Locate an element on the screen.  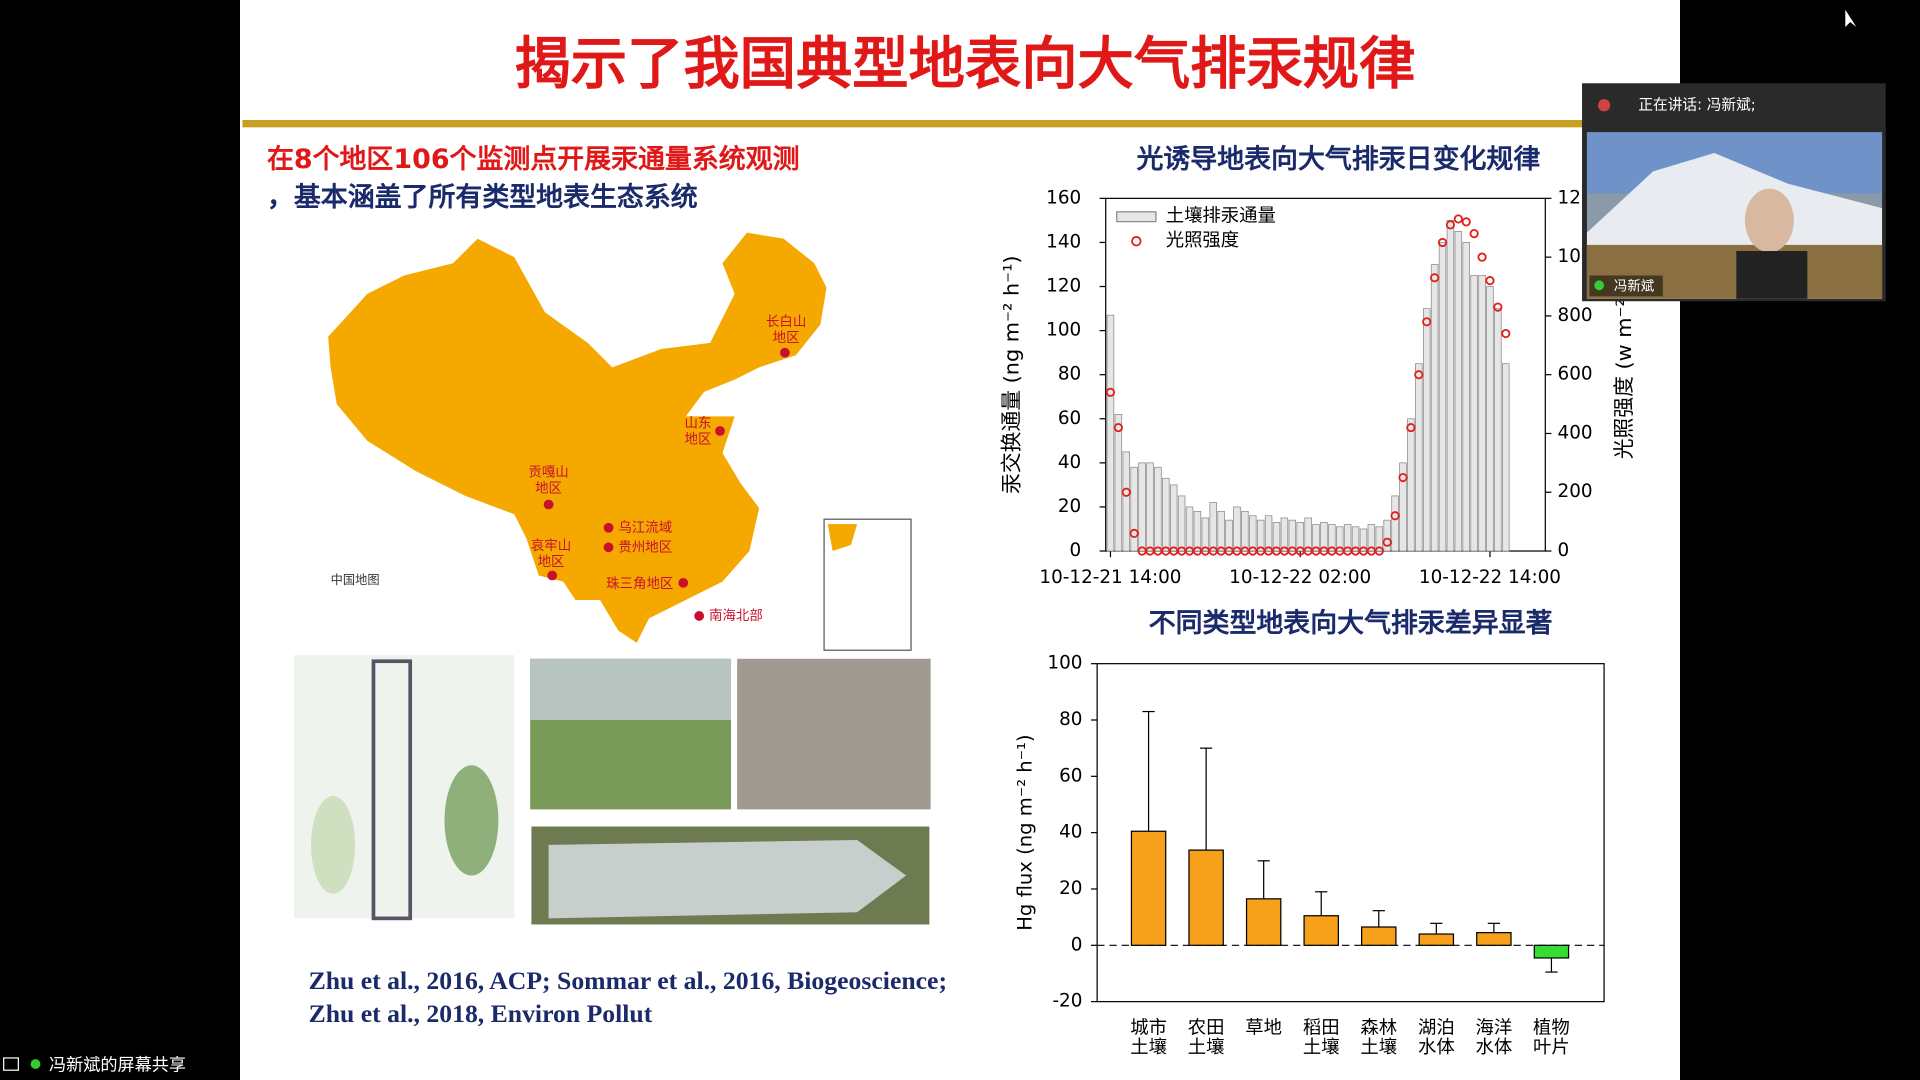
speaker-body is located at coordinates (1772, 275).